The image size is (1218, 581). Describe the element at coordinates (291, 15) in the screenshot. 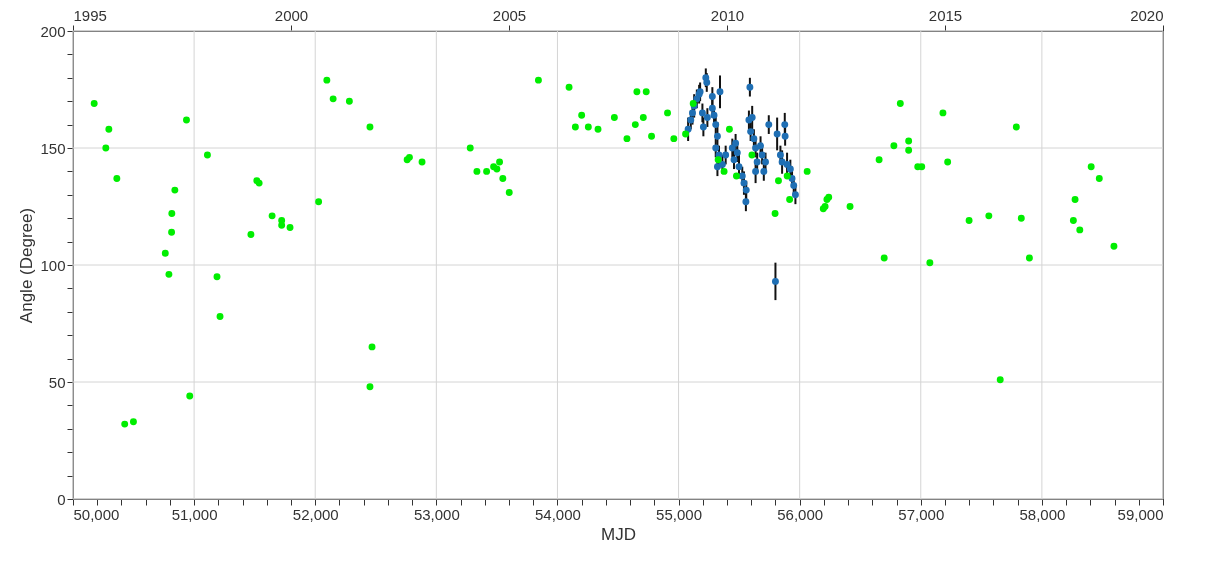

I see `x2-tick-label: 2000` at that location.